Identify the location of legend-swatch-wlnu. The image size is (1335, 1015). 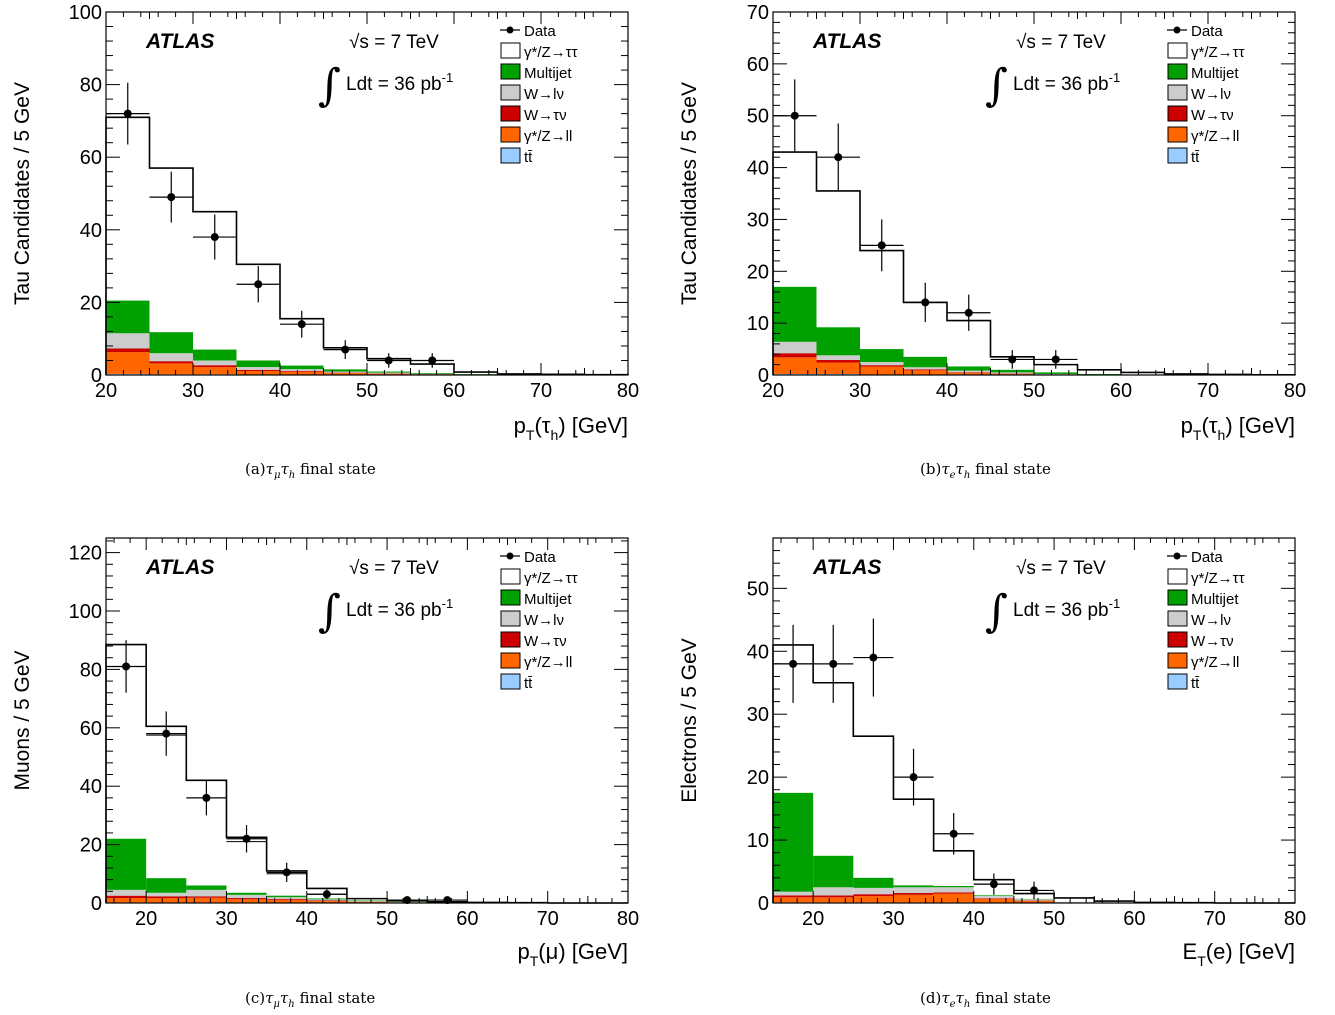
(510, 618).